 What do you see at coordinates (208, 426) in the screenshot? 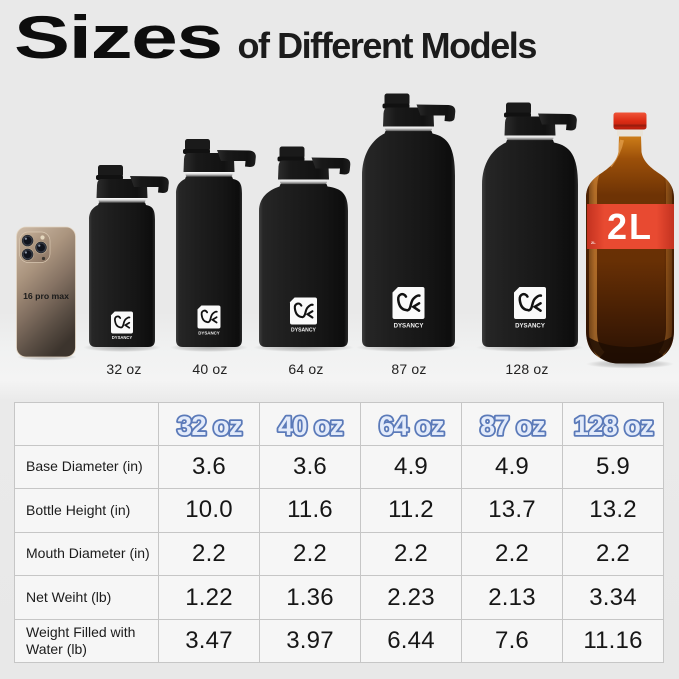
I see `svg-text: 32 oz` at bounding box center [208, 426].